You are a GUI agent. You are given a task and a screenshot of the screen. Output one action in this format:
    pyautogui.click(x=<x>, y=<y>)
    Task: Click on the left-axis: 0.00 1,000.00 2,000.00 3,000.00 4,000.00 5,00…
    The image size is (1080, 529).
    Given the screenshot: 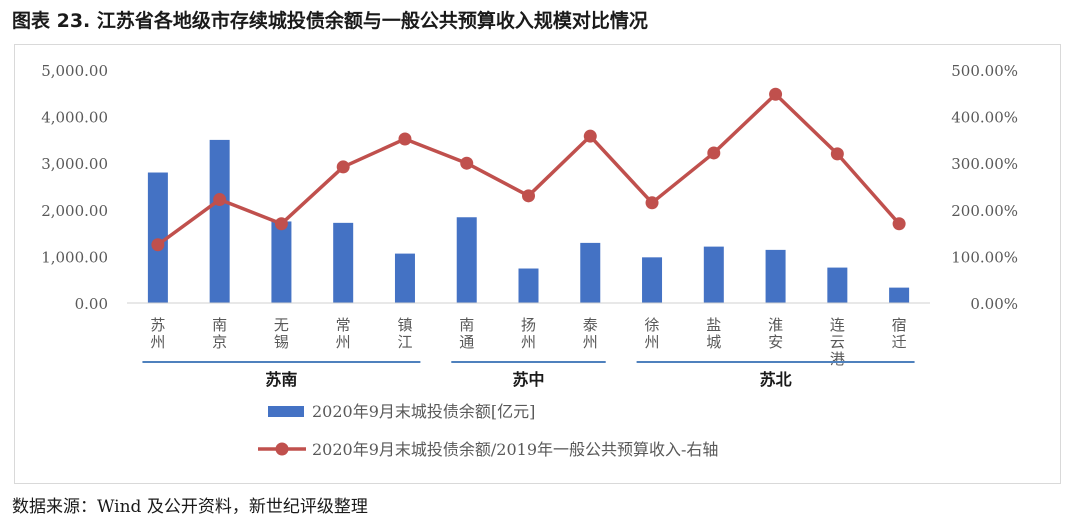 What is the action you would take?
    pyautogui.click(x=74, y=187)
    